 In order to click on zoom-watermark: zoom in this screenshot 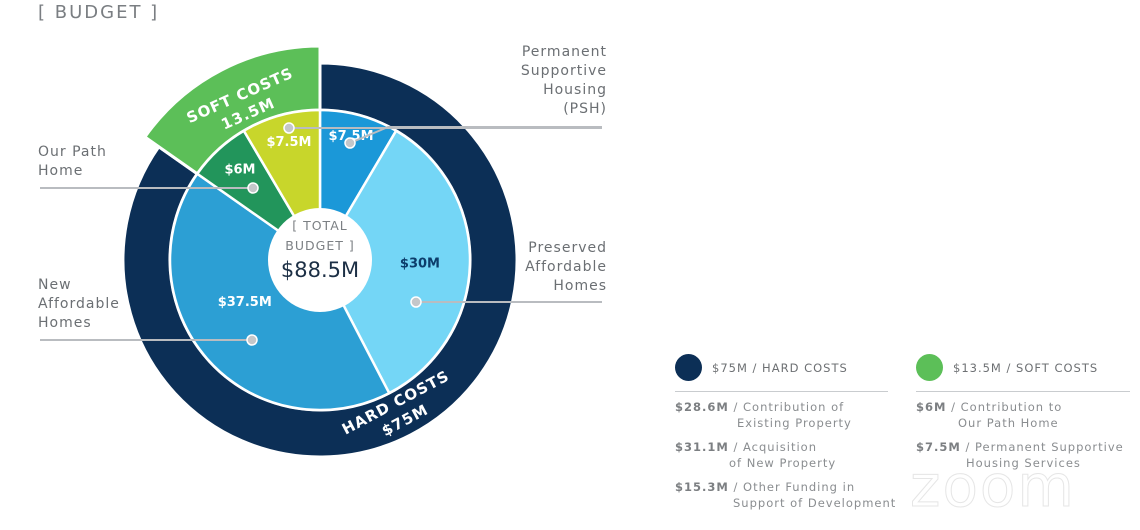, I will do `click(993, 486)`.